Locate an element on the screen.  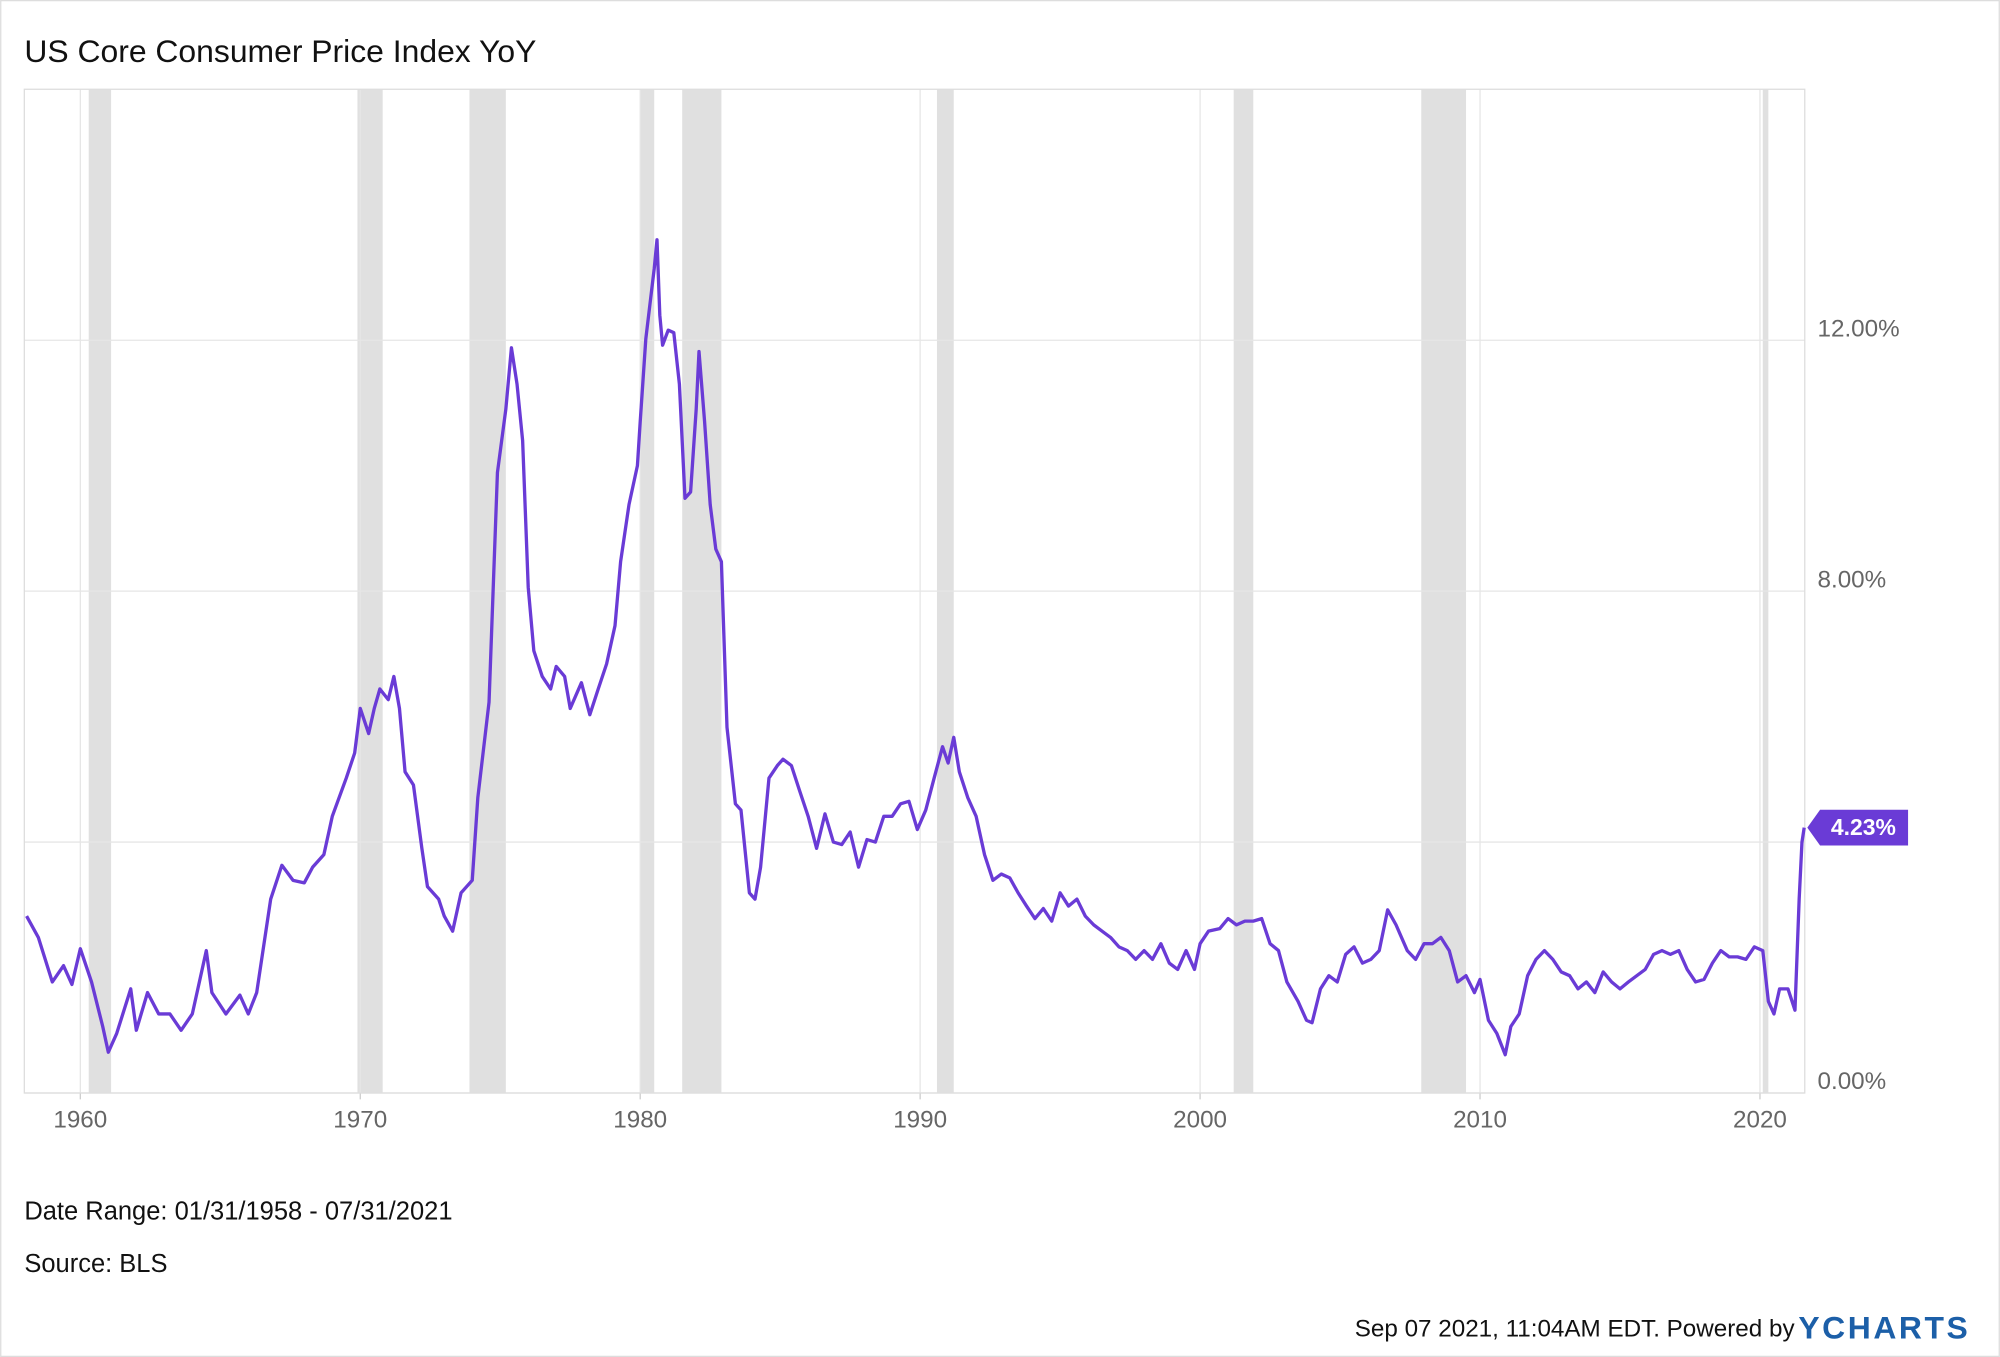
x-tick-label: 1980 is located at coordinates (640, 1119).